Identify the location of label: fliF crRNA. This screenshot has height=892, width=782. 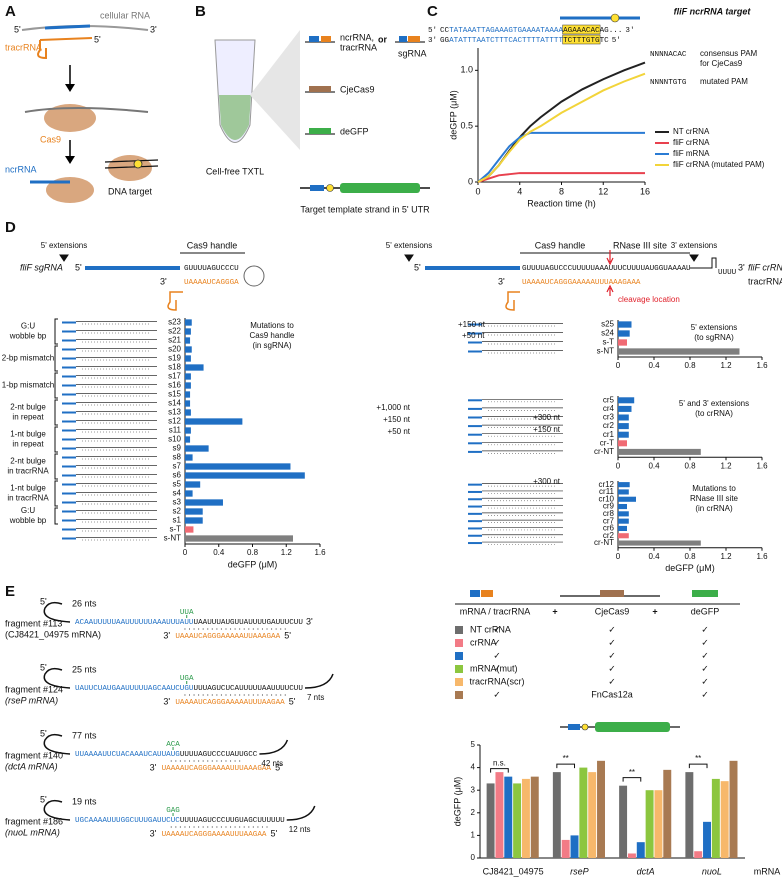
(765, 267).